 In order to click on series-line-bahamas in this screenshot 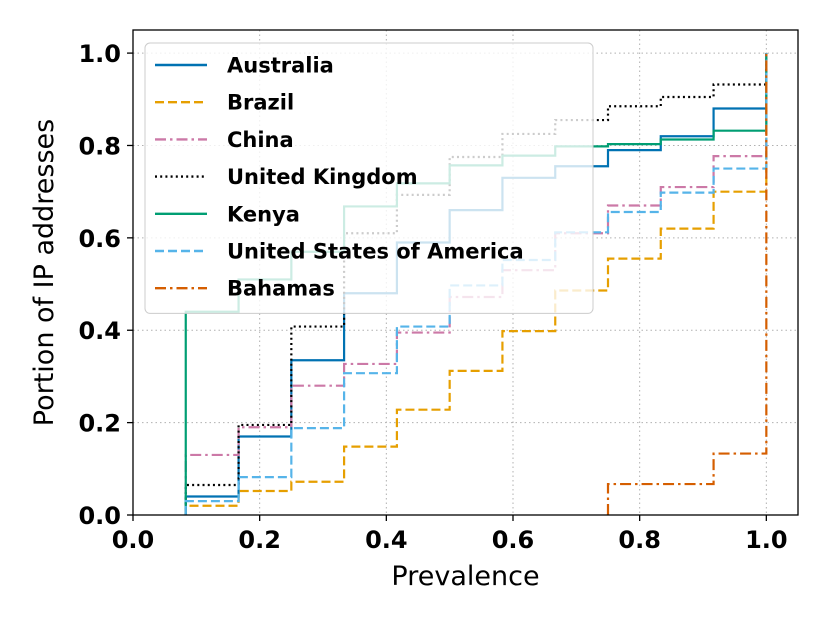, I will do `click(687, 284)`.